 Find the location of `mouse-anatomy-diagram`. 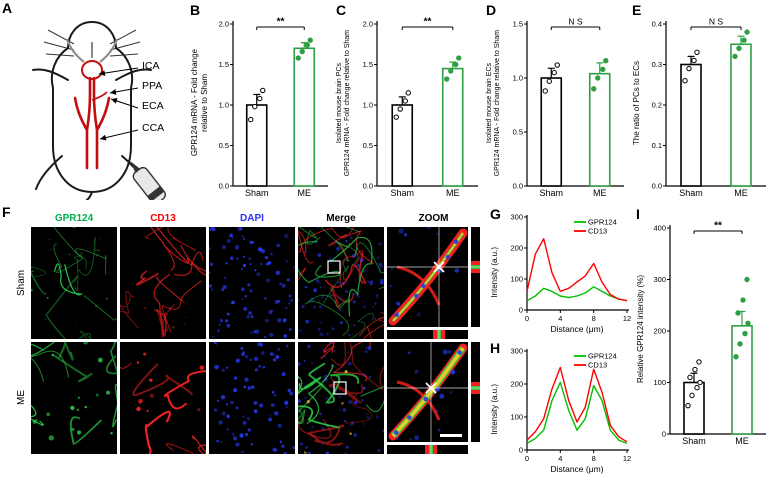

mouse-anatomy-diagram is located at coordinates (99, 110).